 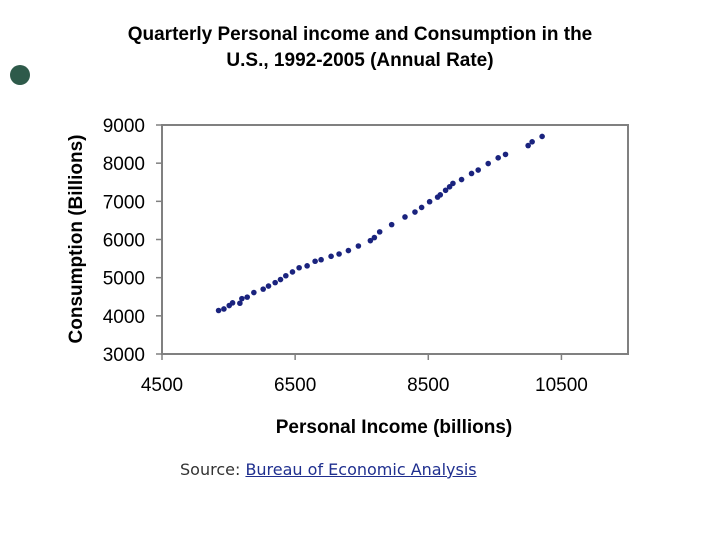 I want to click on y-tick-label: 8000, so click(x=124, y=164).